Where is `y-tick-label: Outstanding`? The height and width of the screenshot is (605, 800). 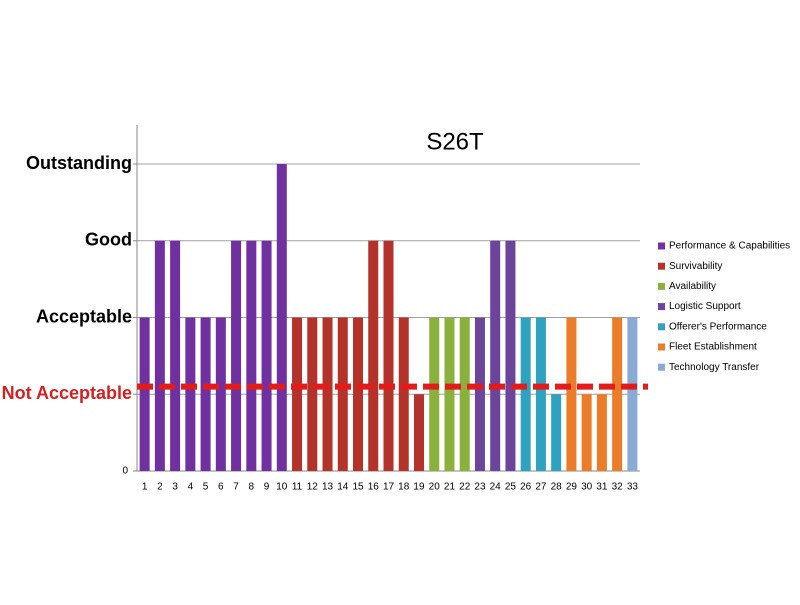 y-tick-label: Outstanding is located at coordinates (79, 163).